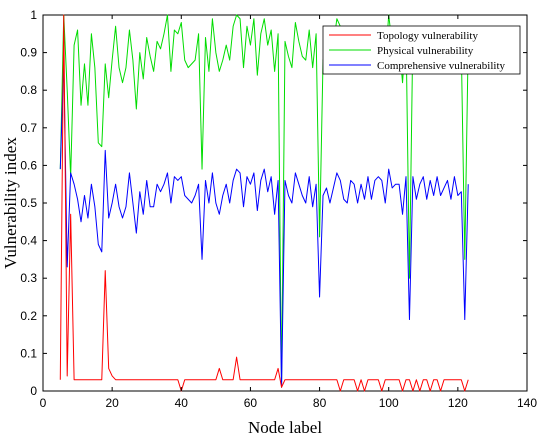 The height and width of the screenshot is (440, 550). Describe the element at coordinates (28, 165) in the screenshot. I see `y-tick-label: 0.6` at that location.